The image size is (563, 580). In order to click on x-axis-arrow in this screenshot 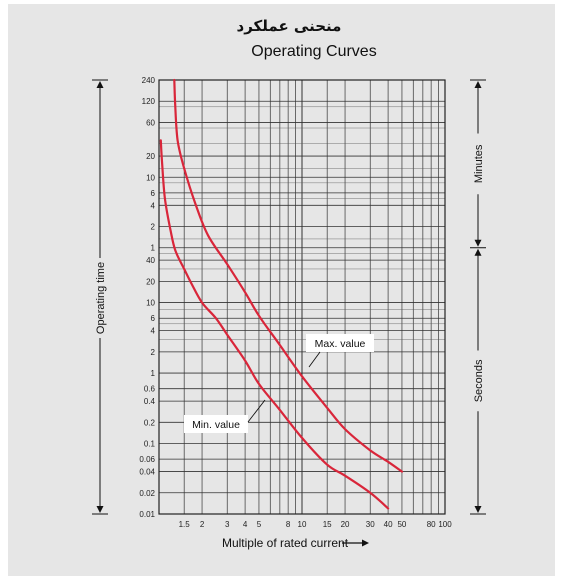, I will do `click(355, 543)`.